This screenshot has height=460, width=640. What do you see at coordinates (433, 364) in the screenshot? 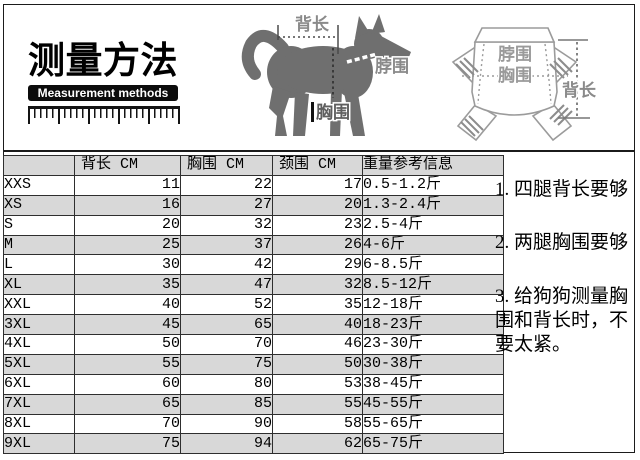
I see `value-cell: 30-38斤` at bounding box center [433, 364].